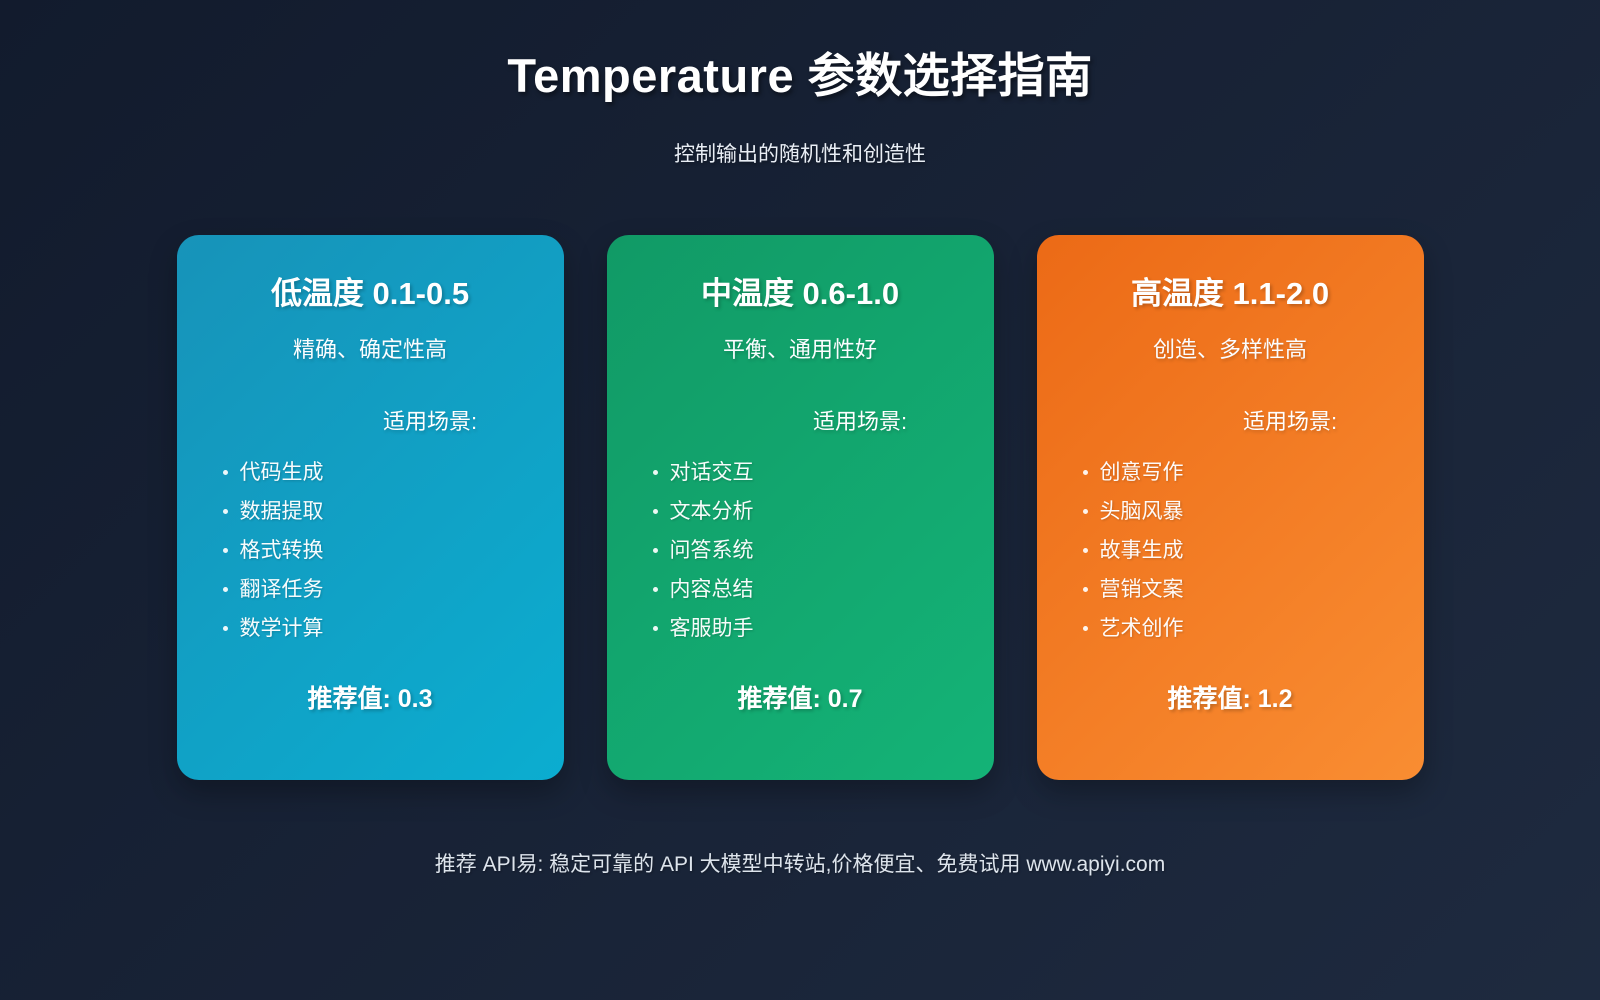 The width and height of the screenshot is (1600, 1000). Describe the element at coordinates (1230, 699) in the screenshot. I see `recommended-value: 推荐值: 1.2` at that location.